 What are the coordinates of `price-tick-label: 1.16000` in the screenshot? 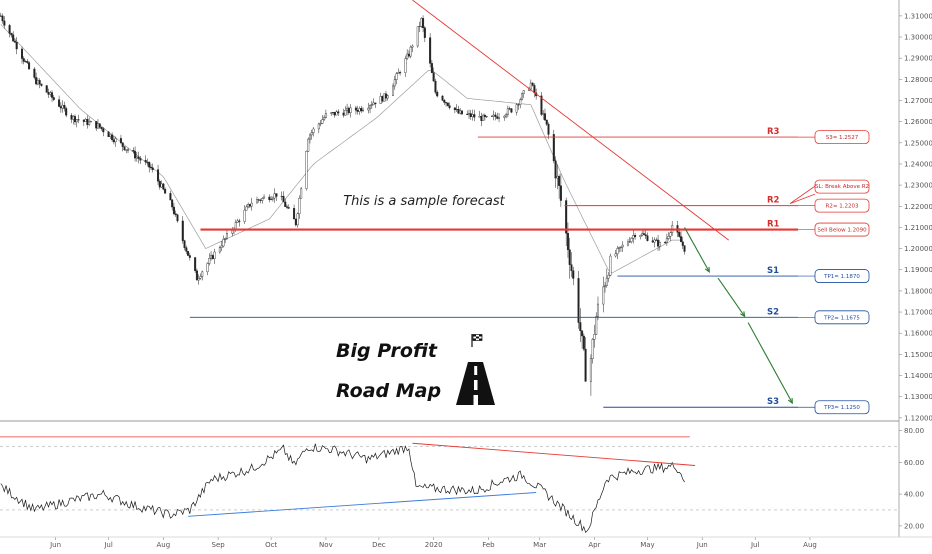 It's located at (918, 334).